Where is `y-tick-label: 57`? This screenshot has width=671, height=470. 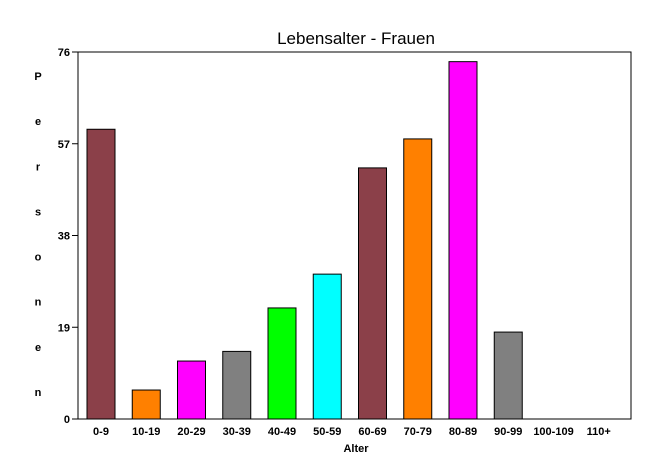
y-tick-label: 57 is located at coordinates (64, 145).